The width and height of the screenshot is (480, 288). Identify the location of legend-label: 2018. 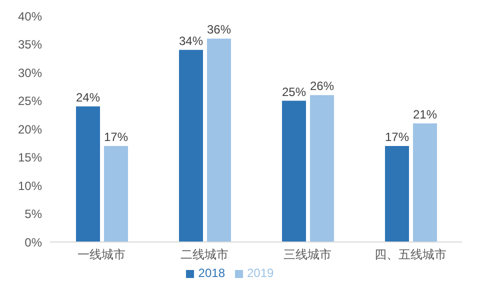
(211, 273).